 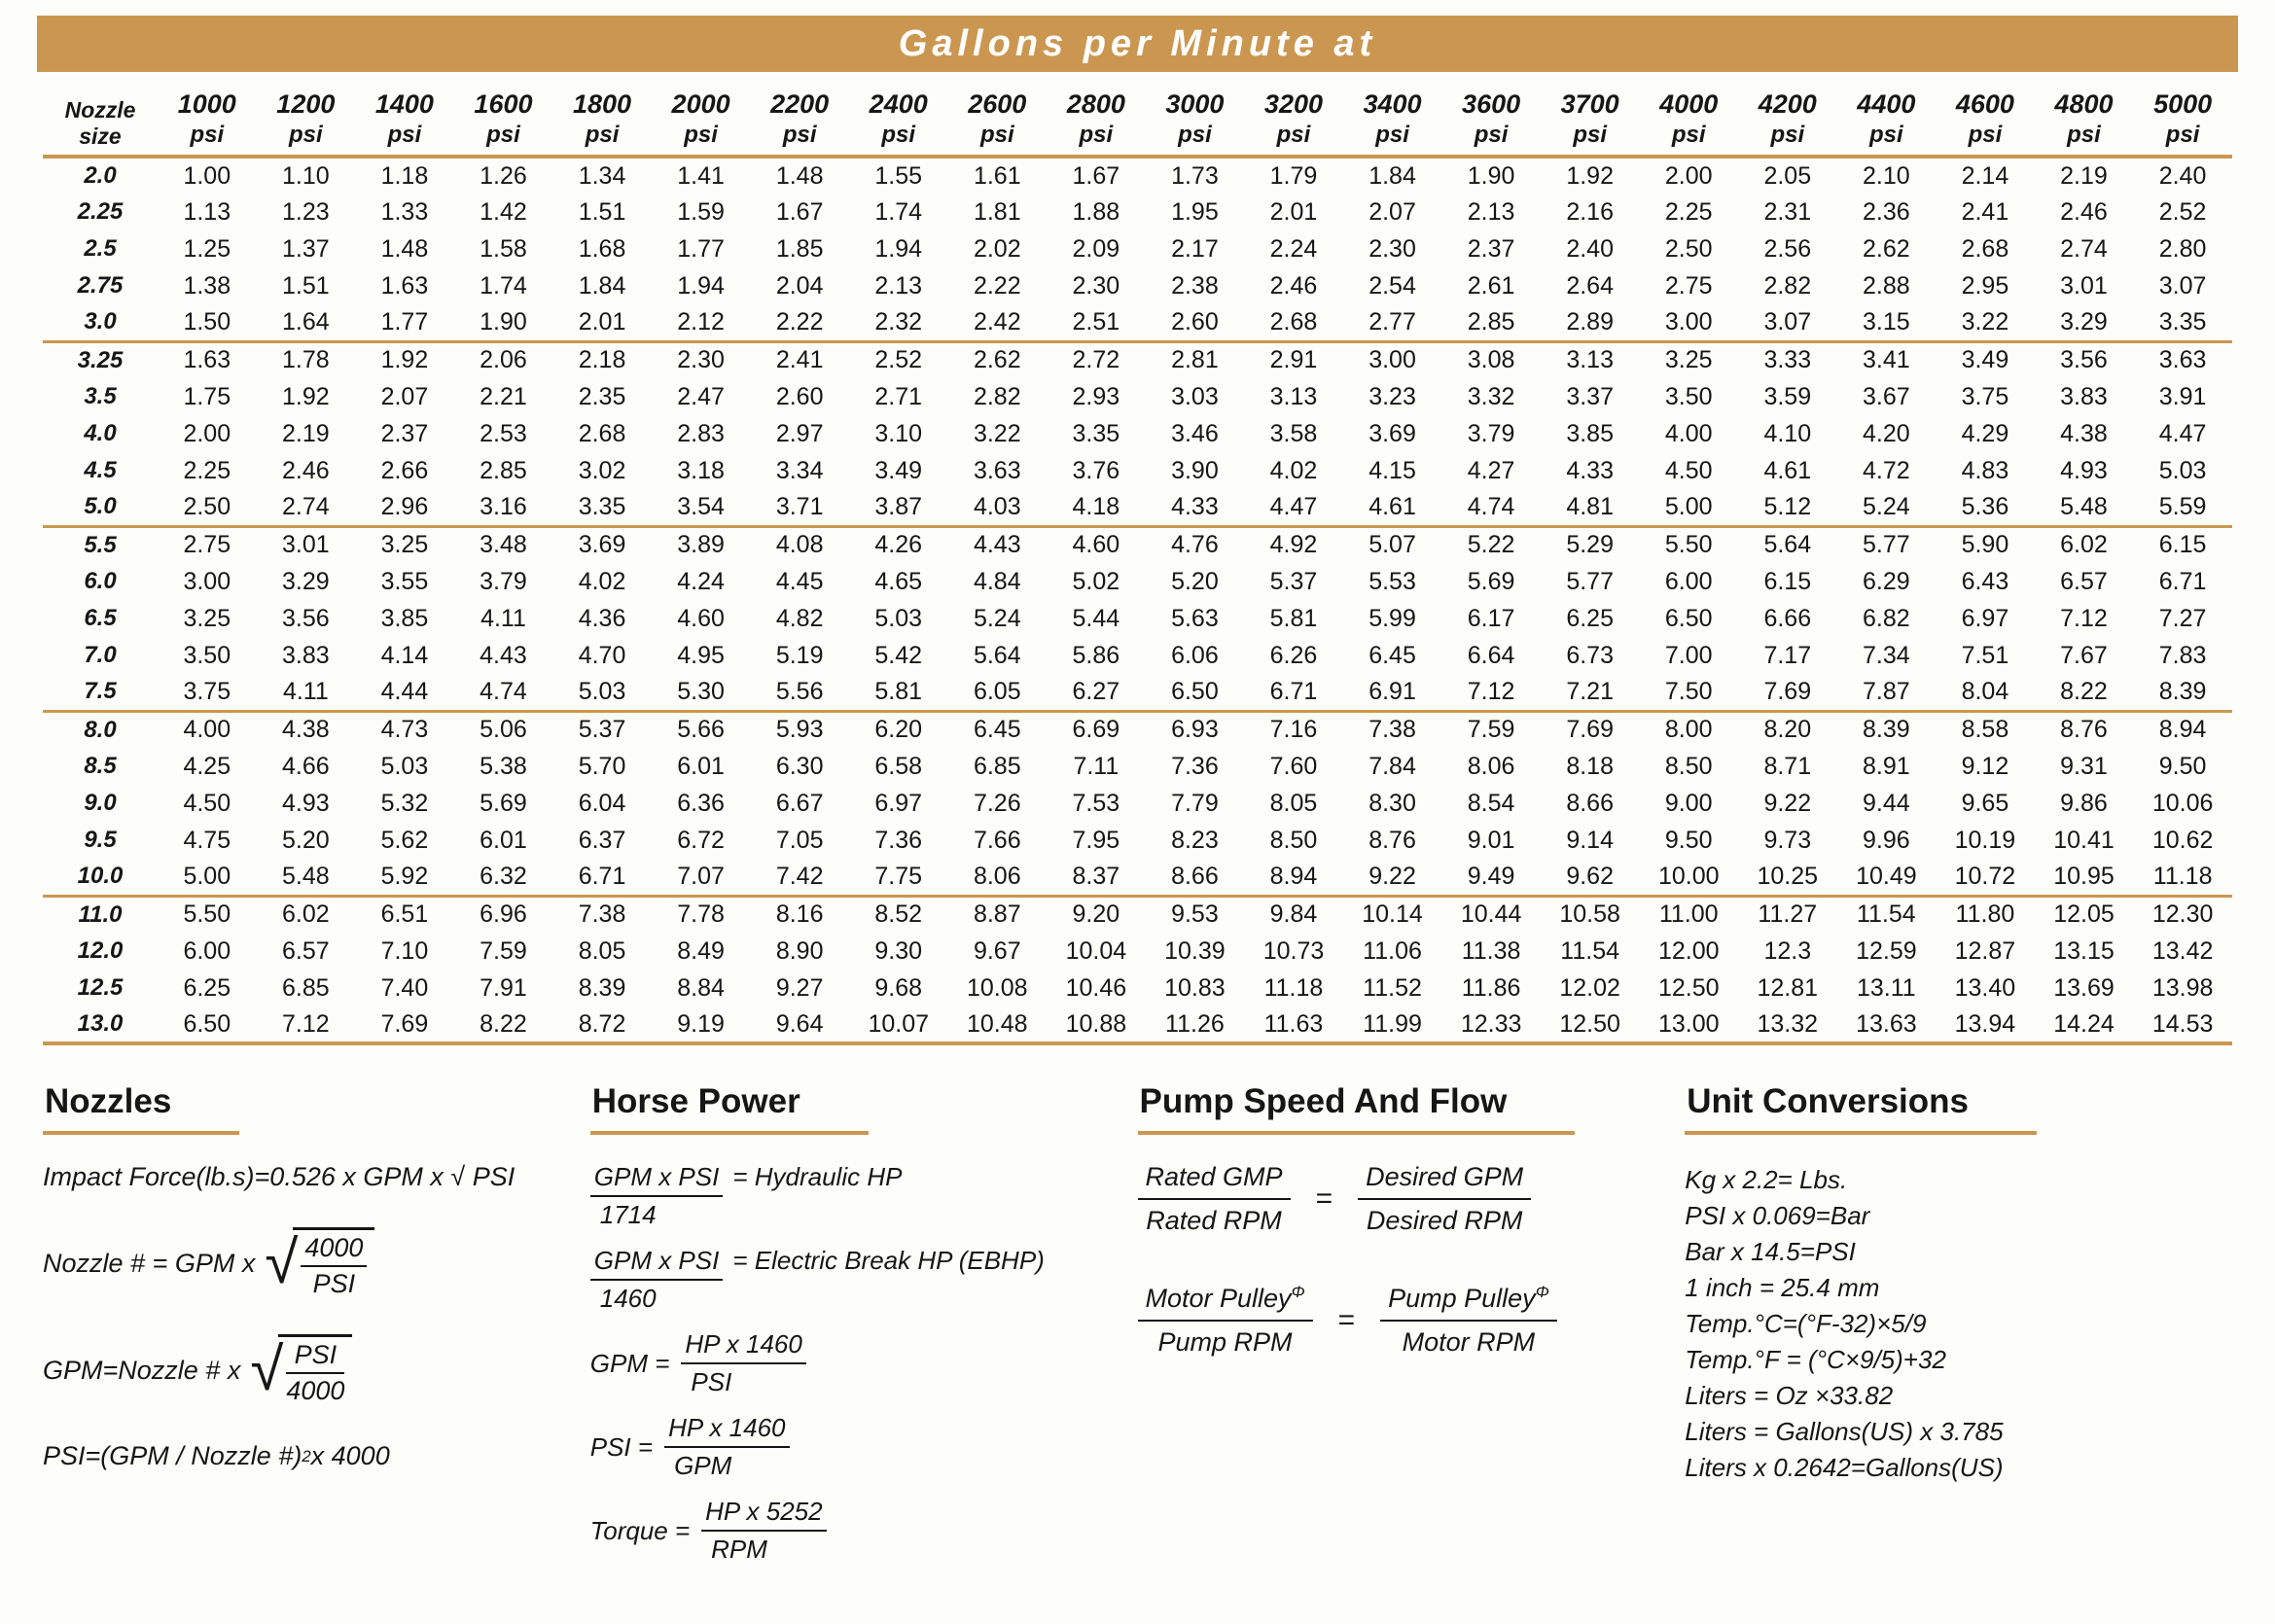 I want to click on gpm-cell: 9.62, so click(x=1590, y=876).